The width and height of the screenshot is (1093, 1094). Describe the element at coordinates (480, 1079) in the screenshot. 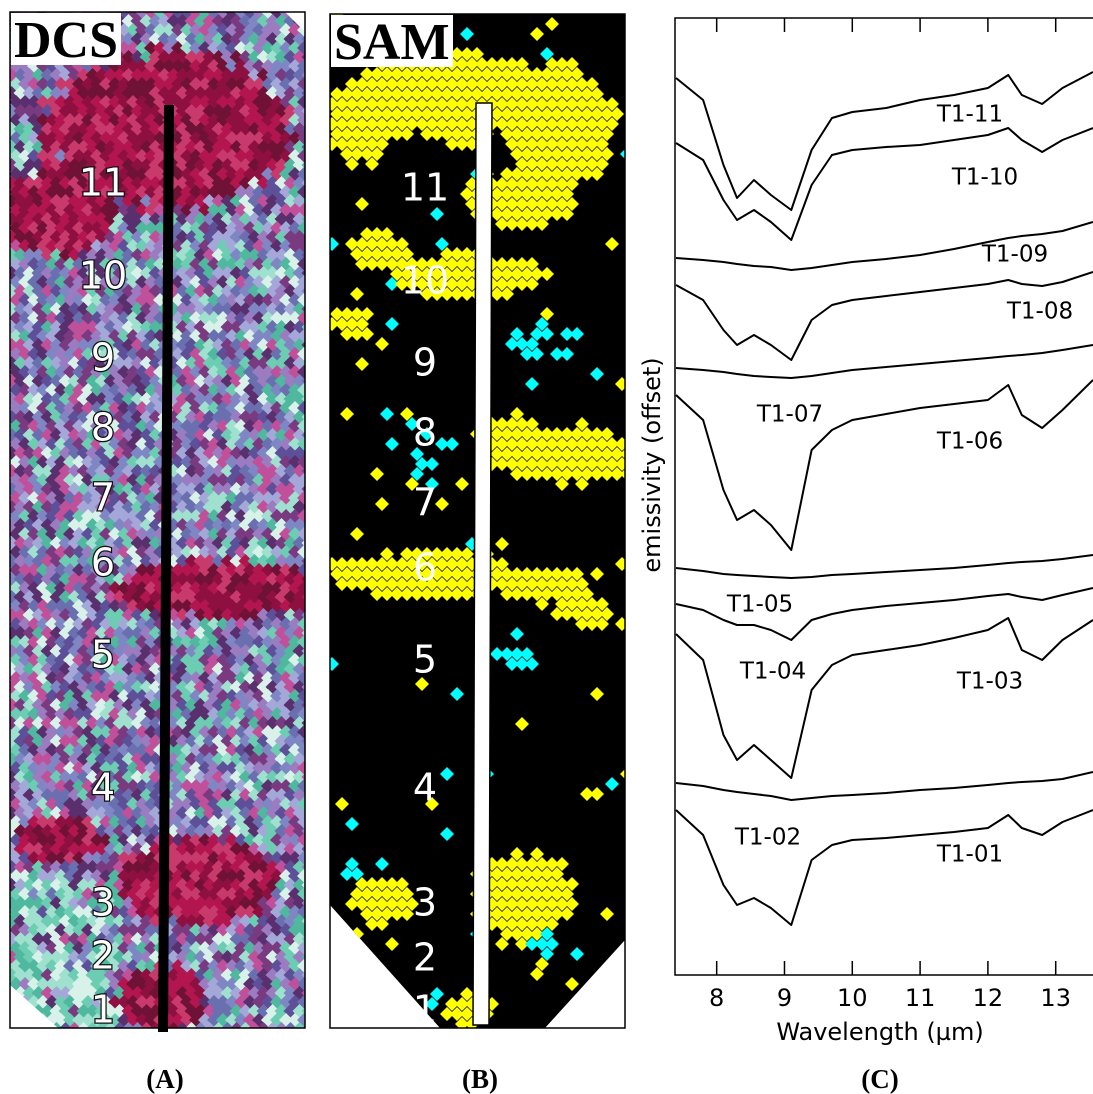

I see `panel-caption: (B)` at that location.